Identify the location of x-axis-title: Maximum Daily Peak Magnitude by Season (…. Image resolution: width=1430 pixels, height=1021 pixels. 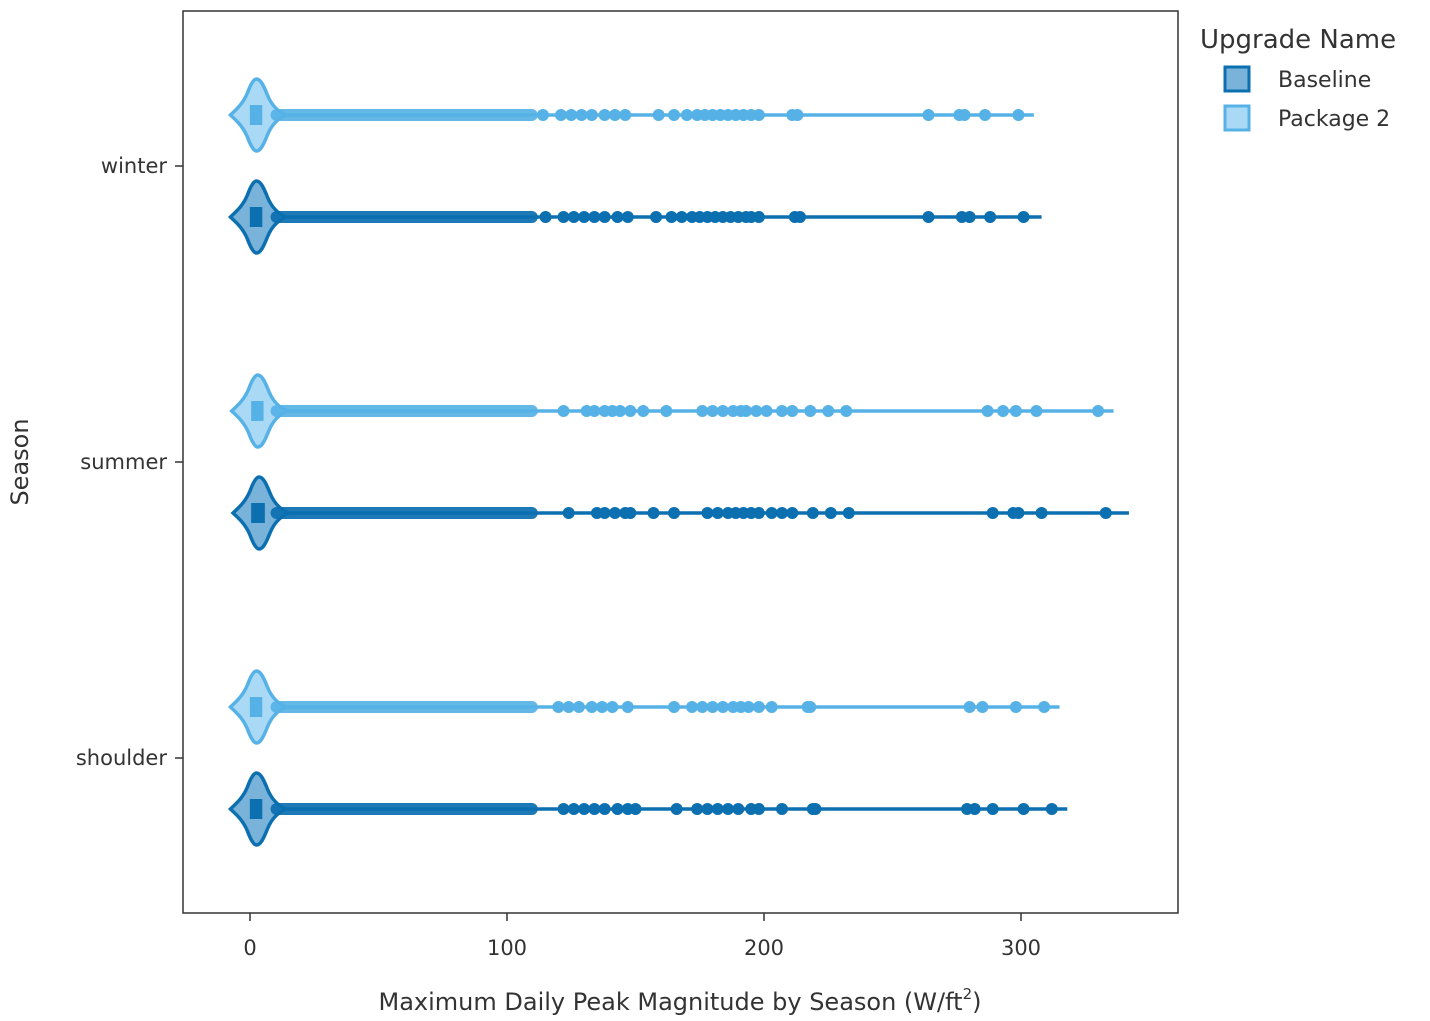
(680, 1000).